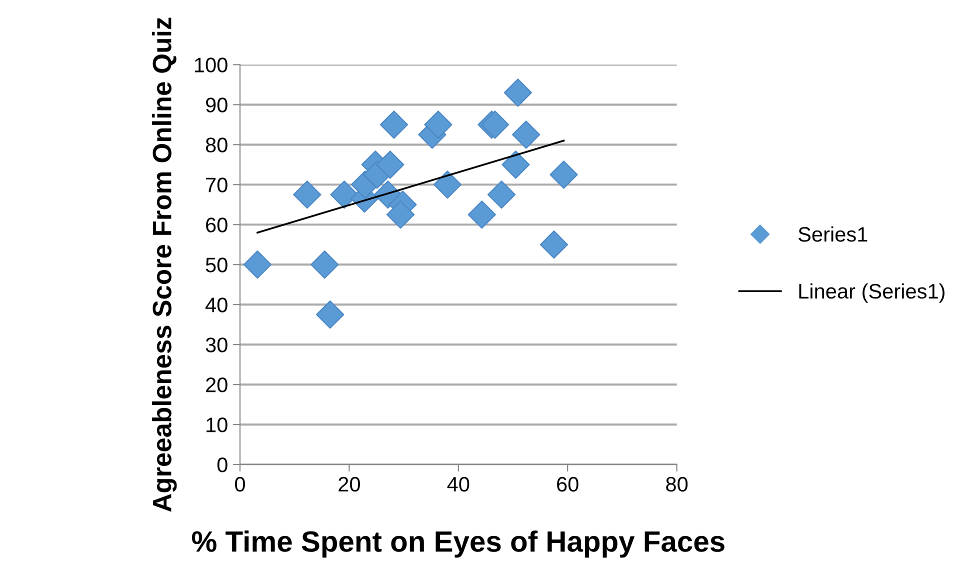  I want to click on legend-label: Series1, so click(833, 234).